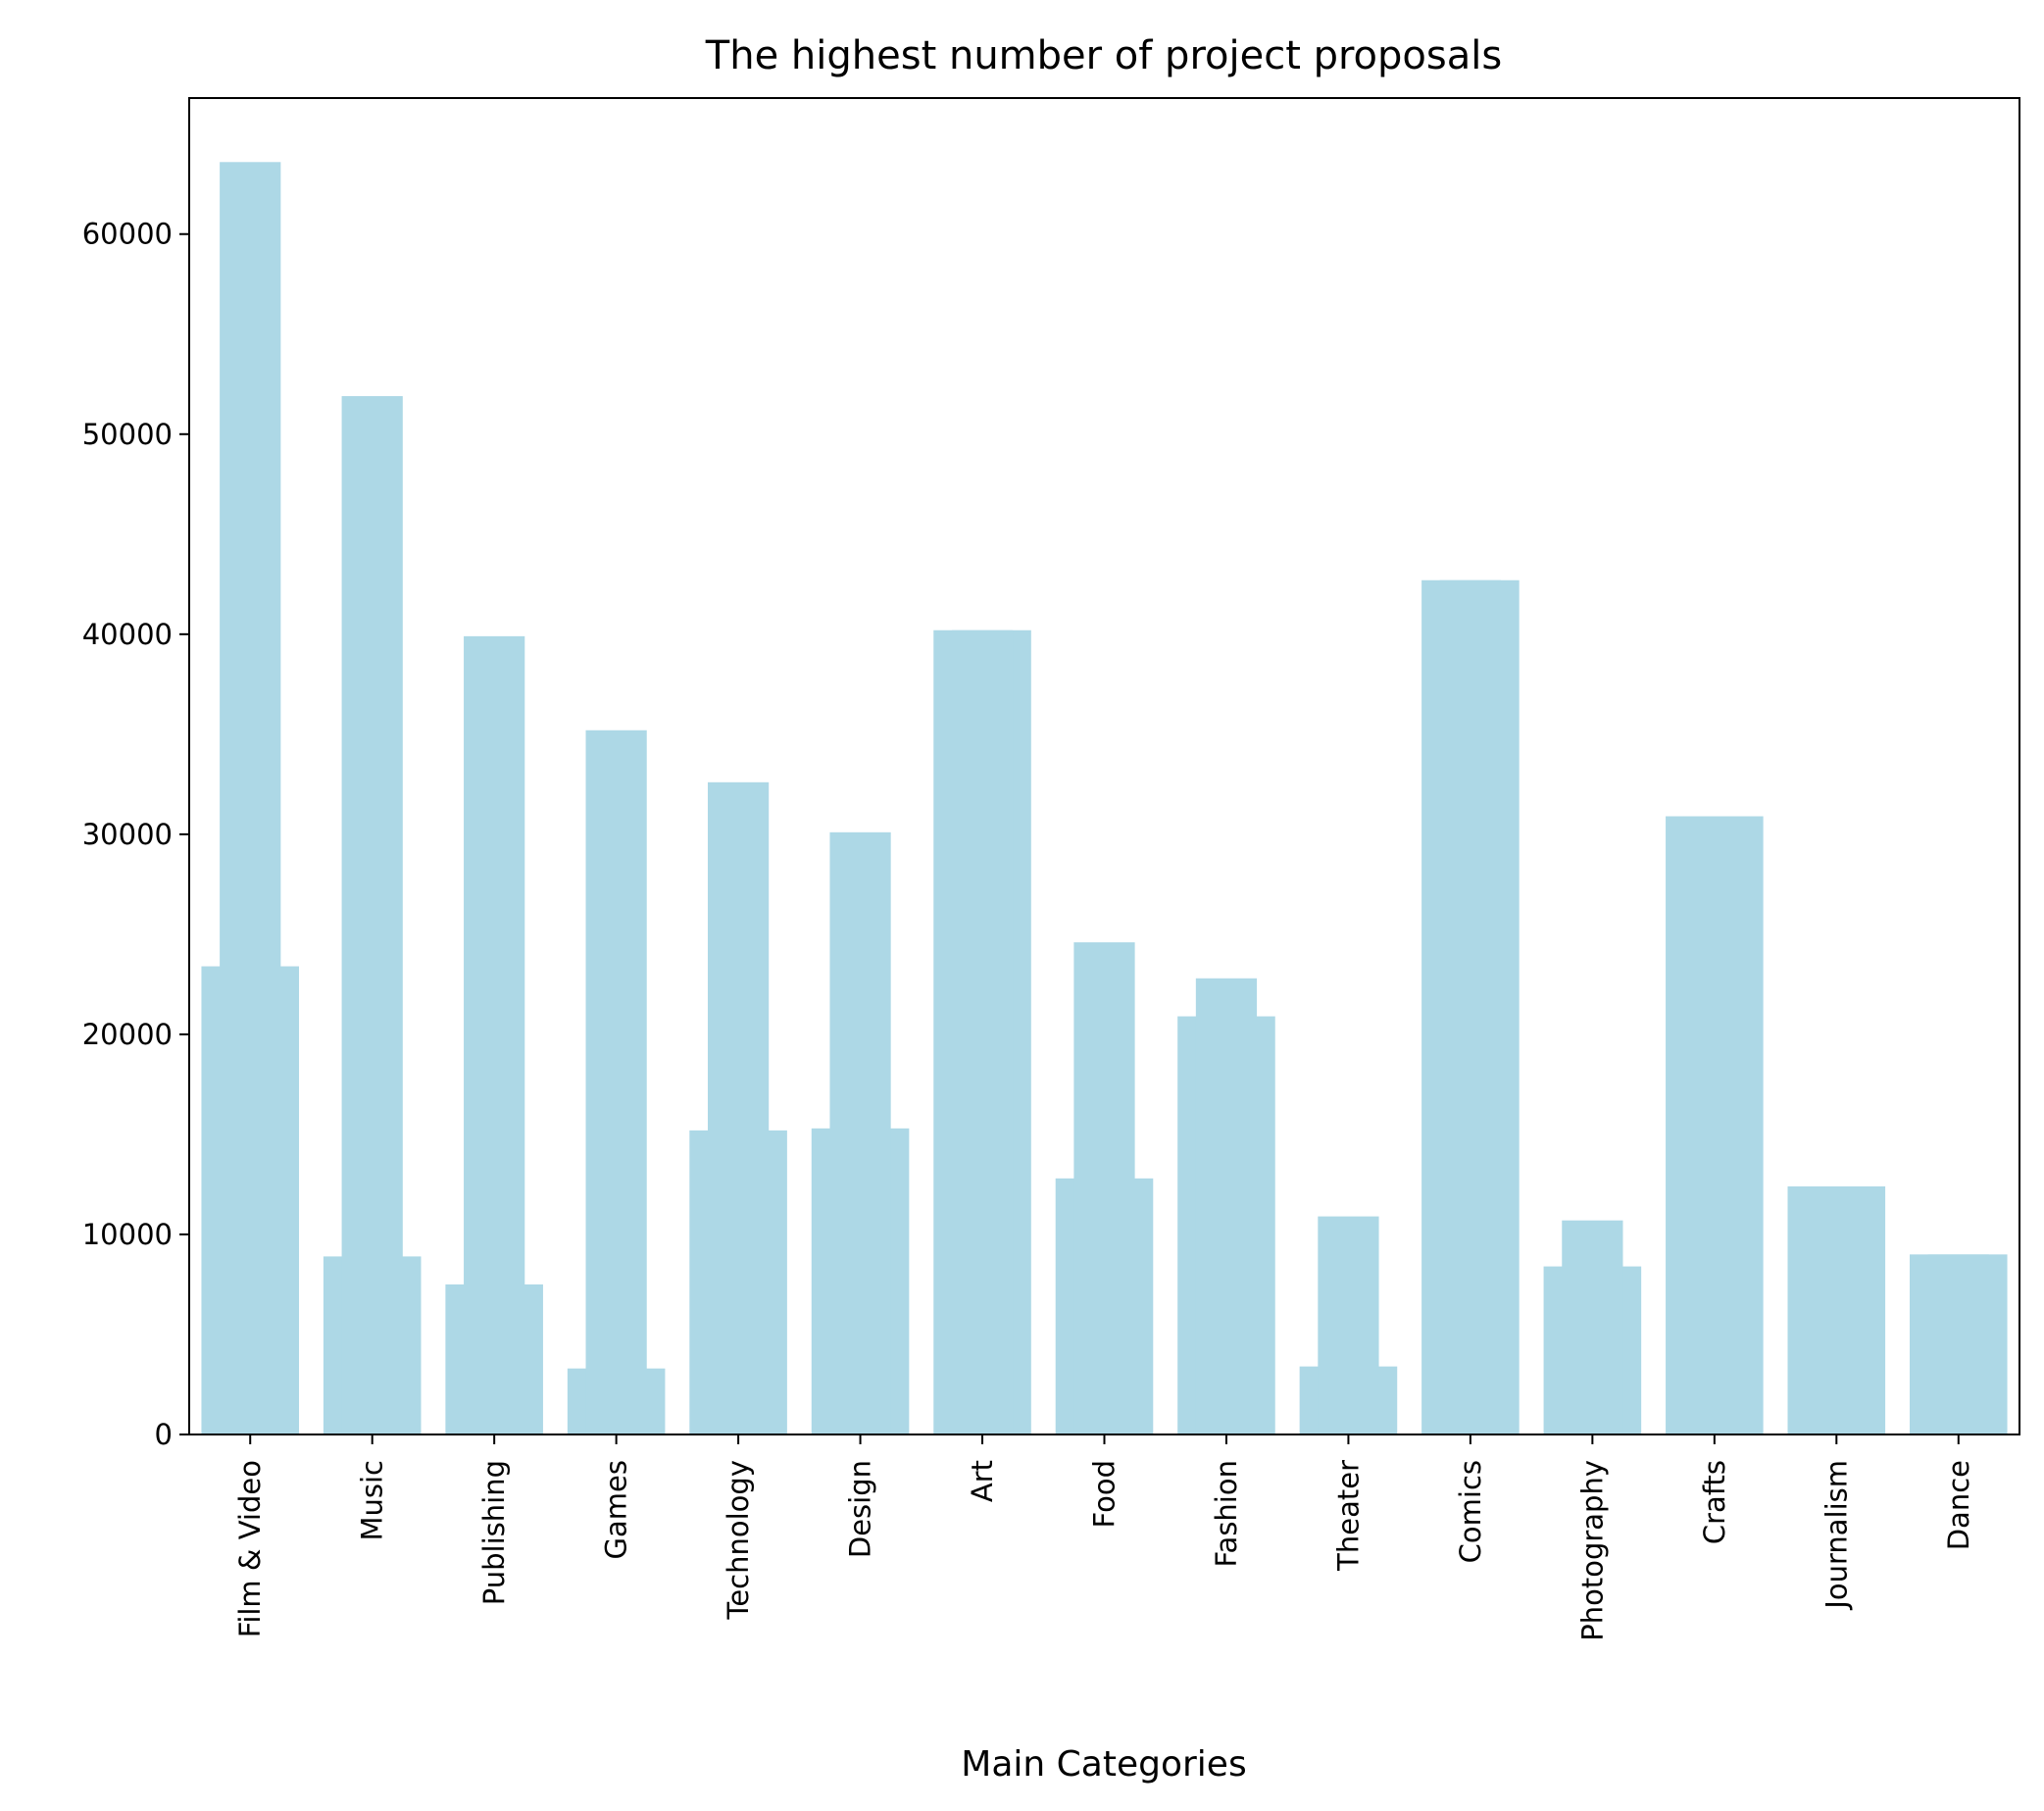 The image size is (2044, 1811). I want to click on y-tick-label: 20000, so click(128, 1034).